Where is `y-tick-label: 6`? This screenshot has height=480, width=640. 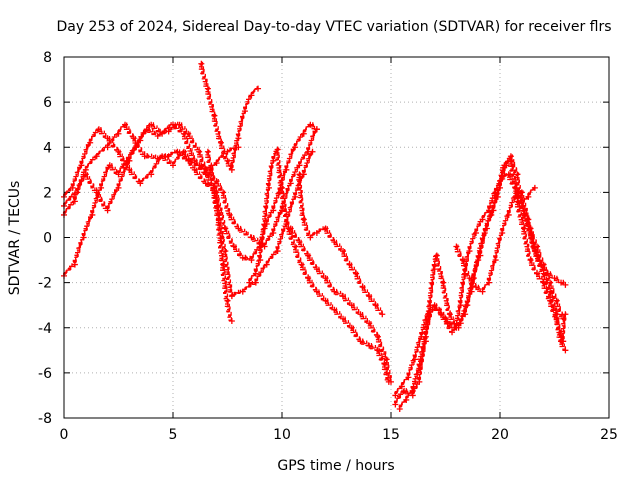
y-tick-label: 6 is located at coordinates (47, 103).